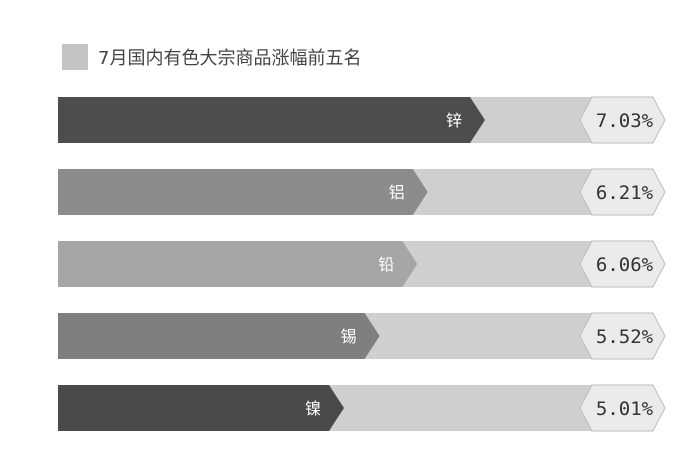  What do you see at coordinates (625, 337) in the screenshot?
I see `value-label: 5.52%` at bounding box center [625, 337].